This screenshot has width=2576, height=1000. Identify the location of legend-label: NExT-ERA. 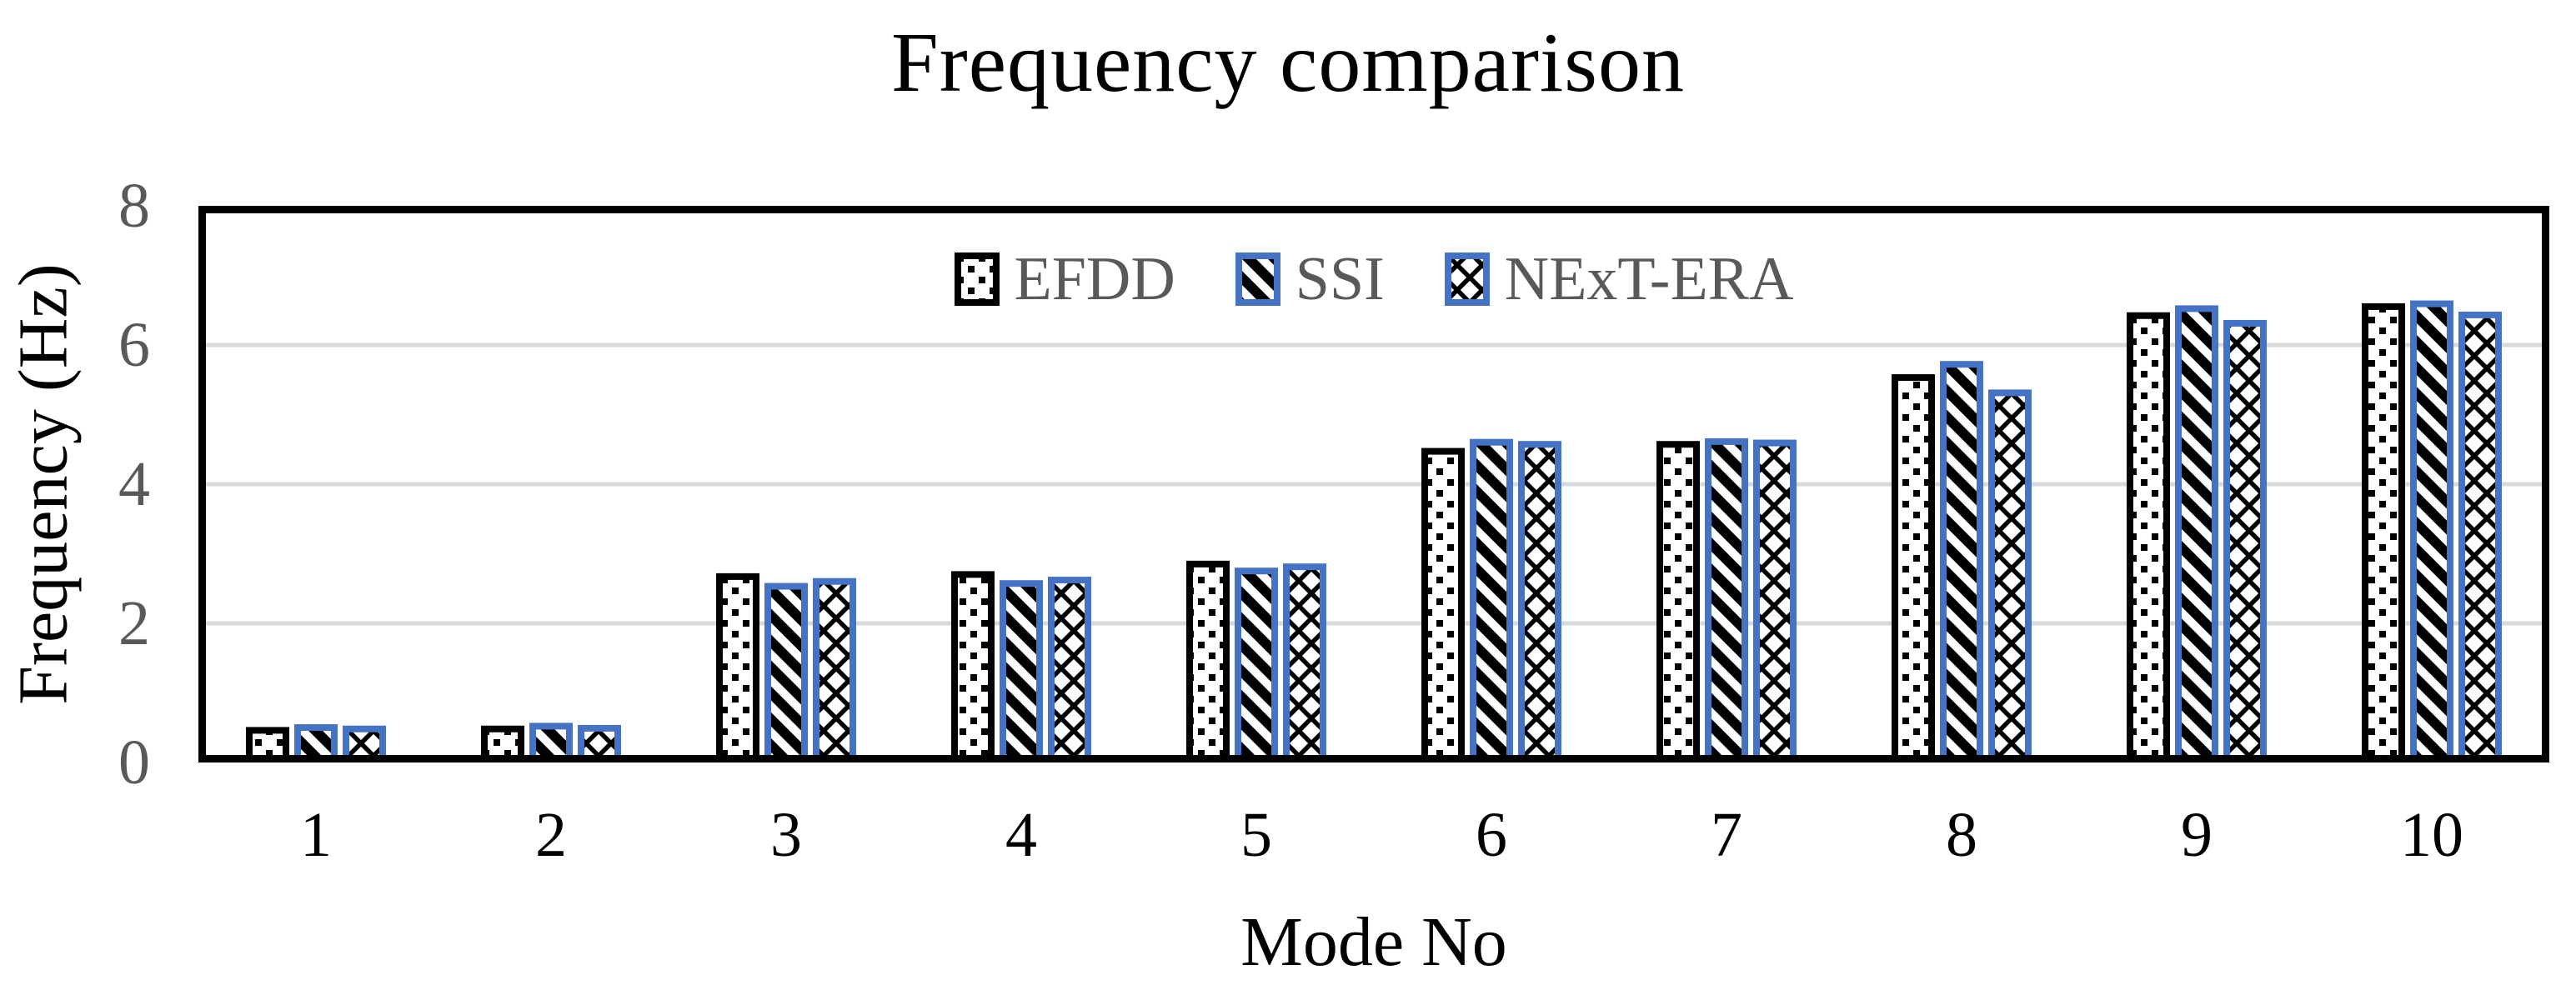
(1649, 279).